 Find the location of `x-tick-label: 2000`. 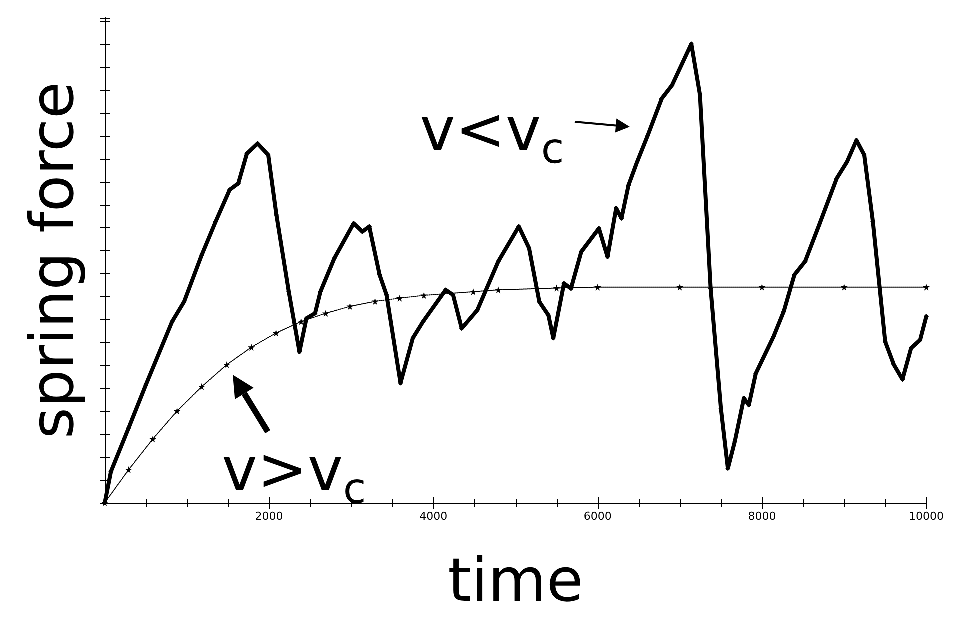

x-tick-label: 2000 is located at coordinates (269, 516).